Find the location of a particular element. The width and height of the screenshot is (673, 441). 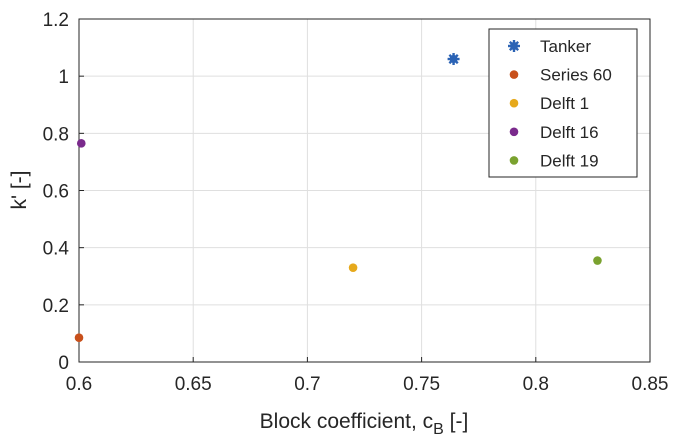

x-tick-label: 0.75 is located at coordinates (421, 384).